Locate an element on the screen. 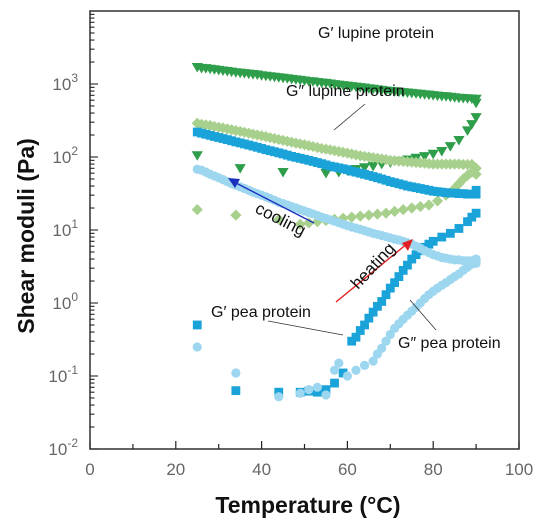 This screenshot has height=531, width=550. g2-pea-leader is located at coordinates (423, 315).